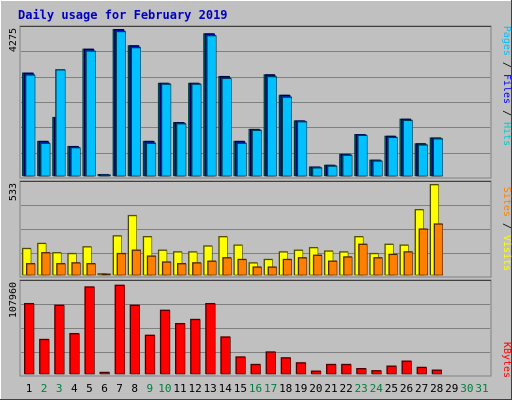 The height and width of the screenshot is (404, 512). I want to click on y-max-label-2: 533, so click(13, 192).